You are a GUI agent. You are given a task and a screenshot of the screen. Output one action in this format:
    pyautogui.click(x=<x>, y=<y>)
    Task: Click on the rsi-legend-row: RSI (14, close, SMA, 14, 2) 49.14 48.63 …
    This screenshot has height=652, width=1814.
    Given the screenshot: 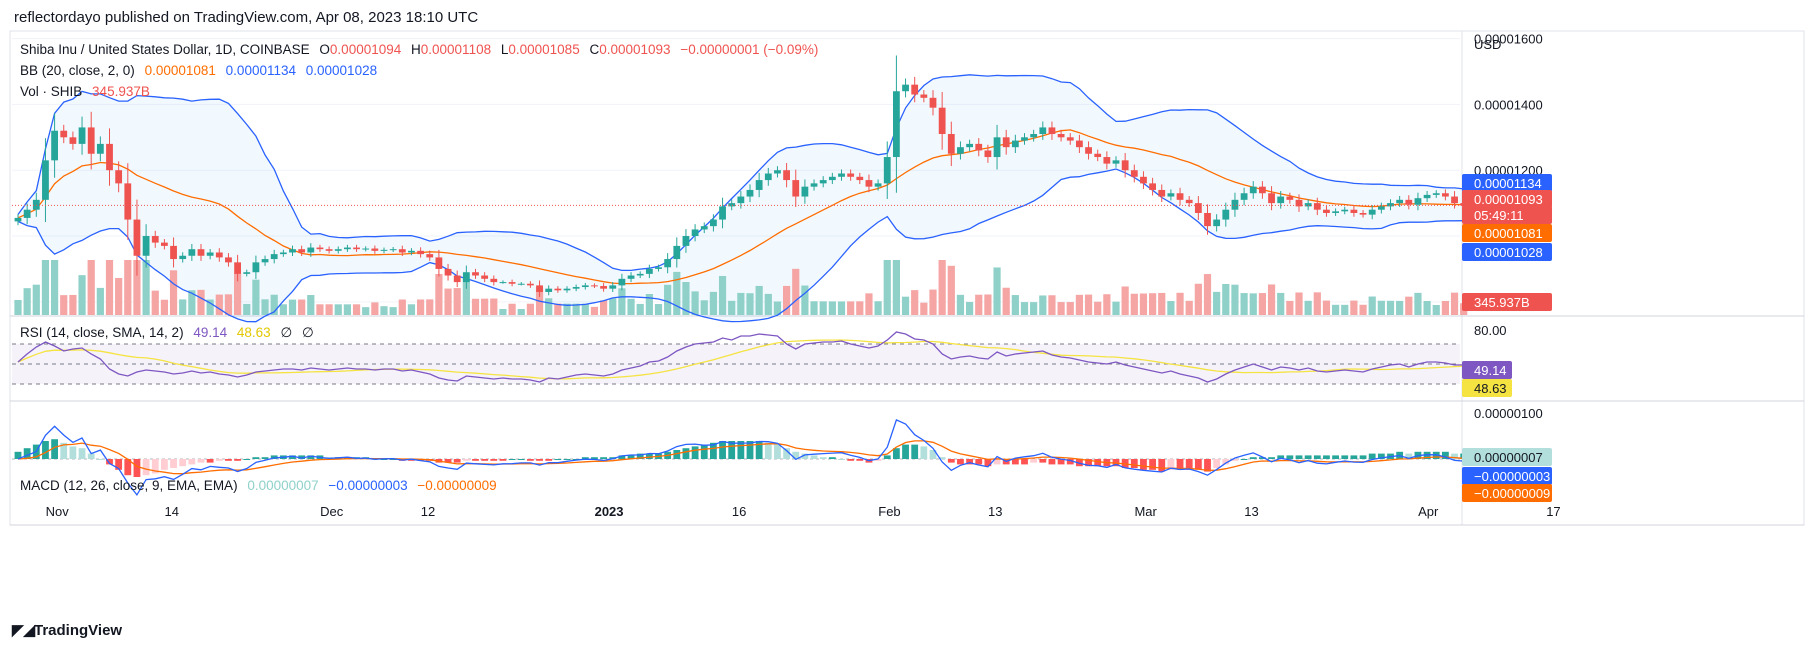 What is the action you would take?
    pyautogui.click(x=170, y=333)
    